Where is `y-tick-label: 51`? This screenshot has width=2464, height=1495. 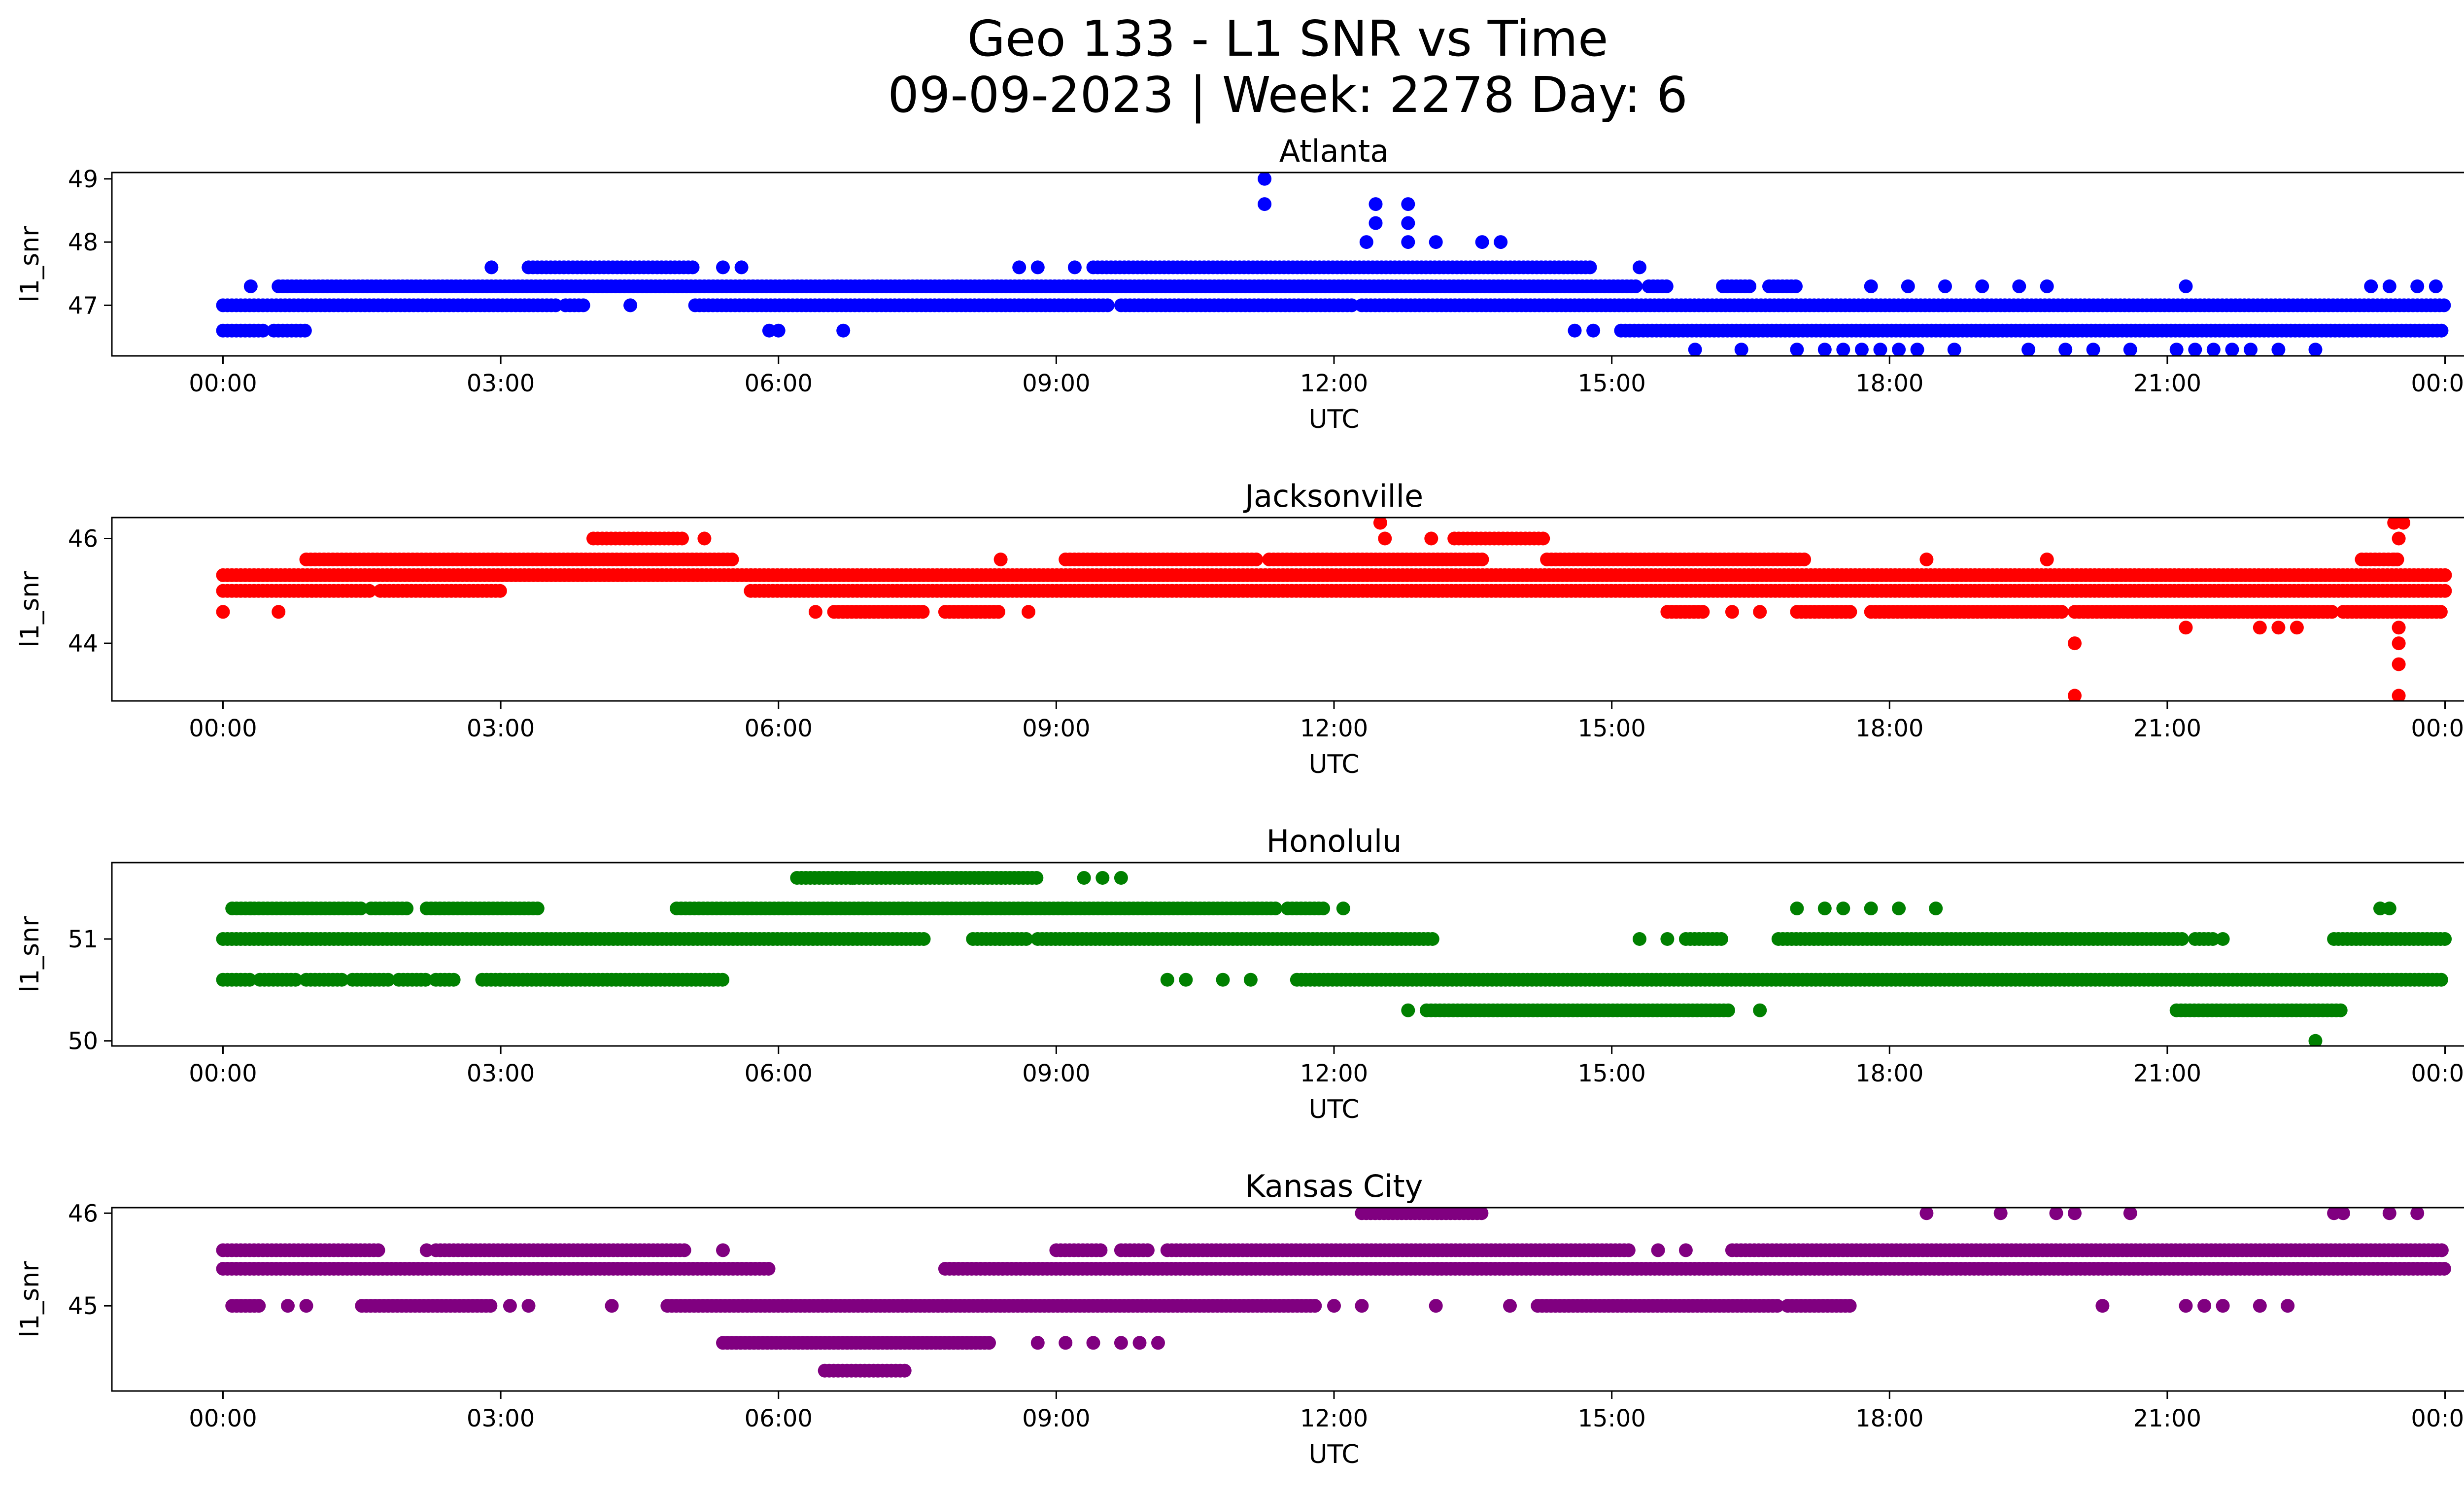 y-tick-label: 51 is located at coordinates (83, 939).